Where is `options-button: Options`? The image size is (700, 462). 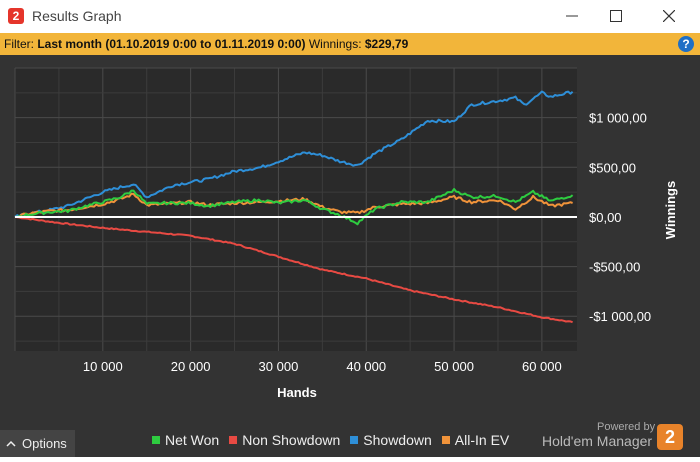 options-button: Options is located at coordinates (37, 443).